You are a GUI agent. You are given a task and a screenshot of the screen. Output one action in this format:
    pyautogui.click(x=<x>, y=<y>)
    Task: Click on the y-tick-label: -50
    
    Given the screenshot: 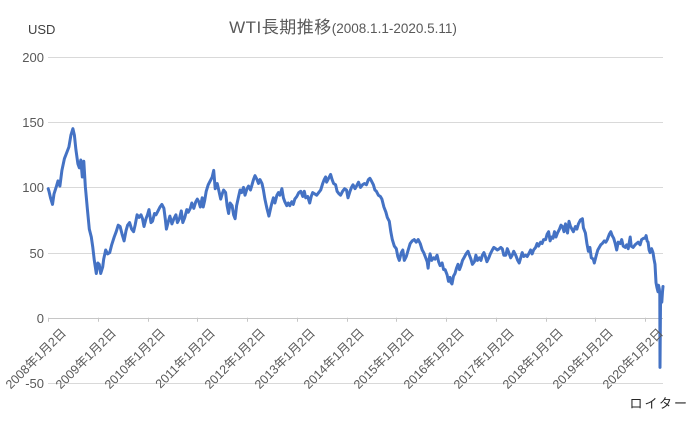 What is the action you would take?
    pyautogui.click(x=34, y=383)
    